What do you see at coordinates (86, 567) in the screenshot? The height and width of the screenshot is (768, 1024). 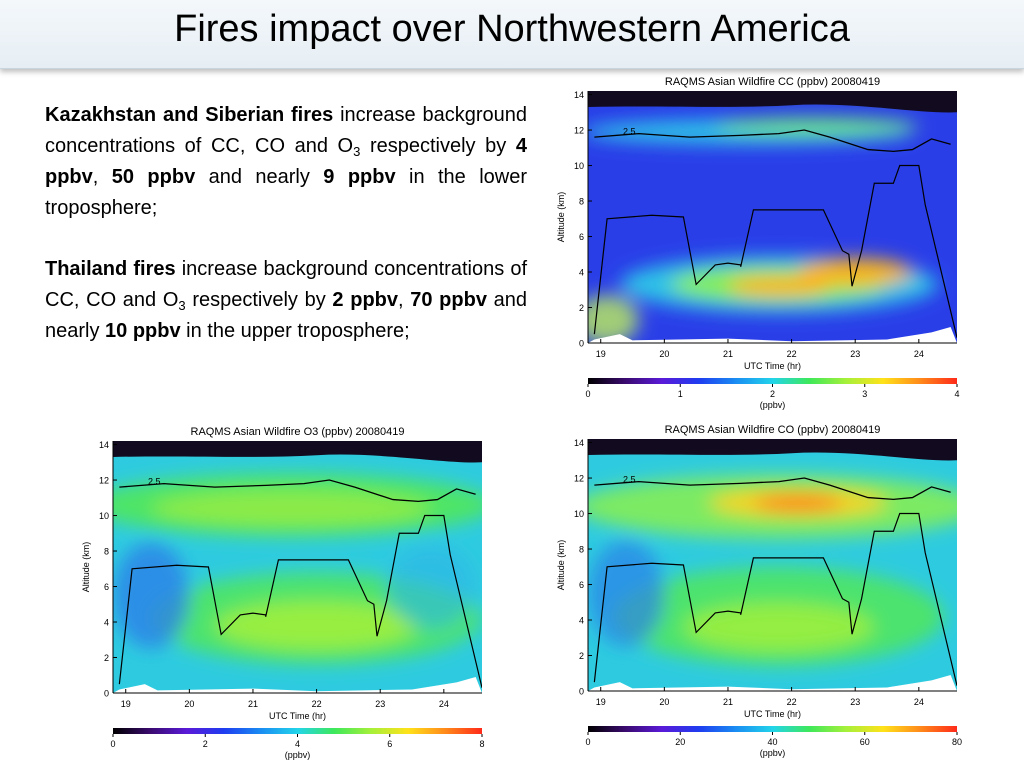 I see `y-axis-label: Altitude (km)` at bounding box center [86, 567].